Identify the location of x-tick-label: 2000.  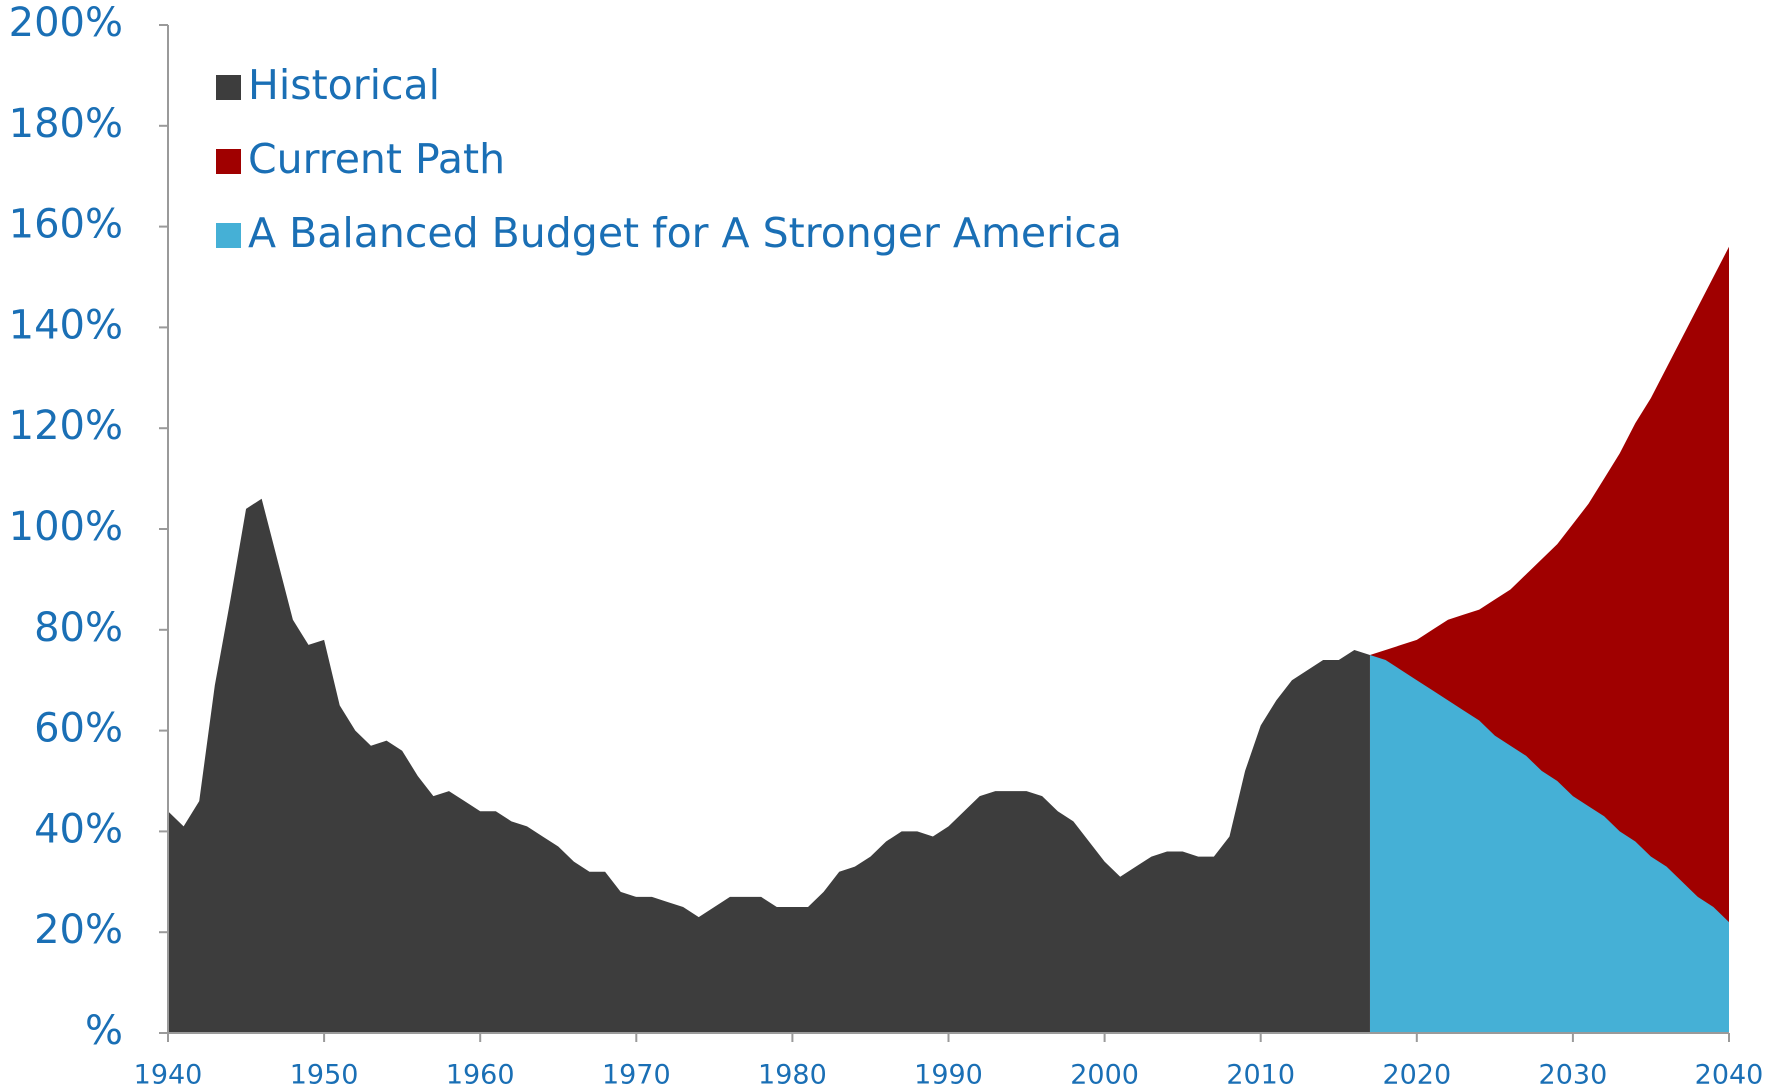
(1104, 1074).